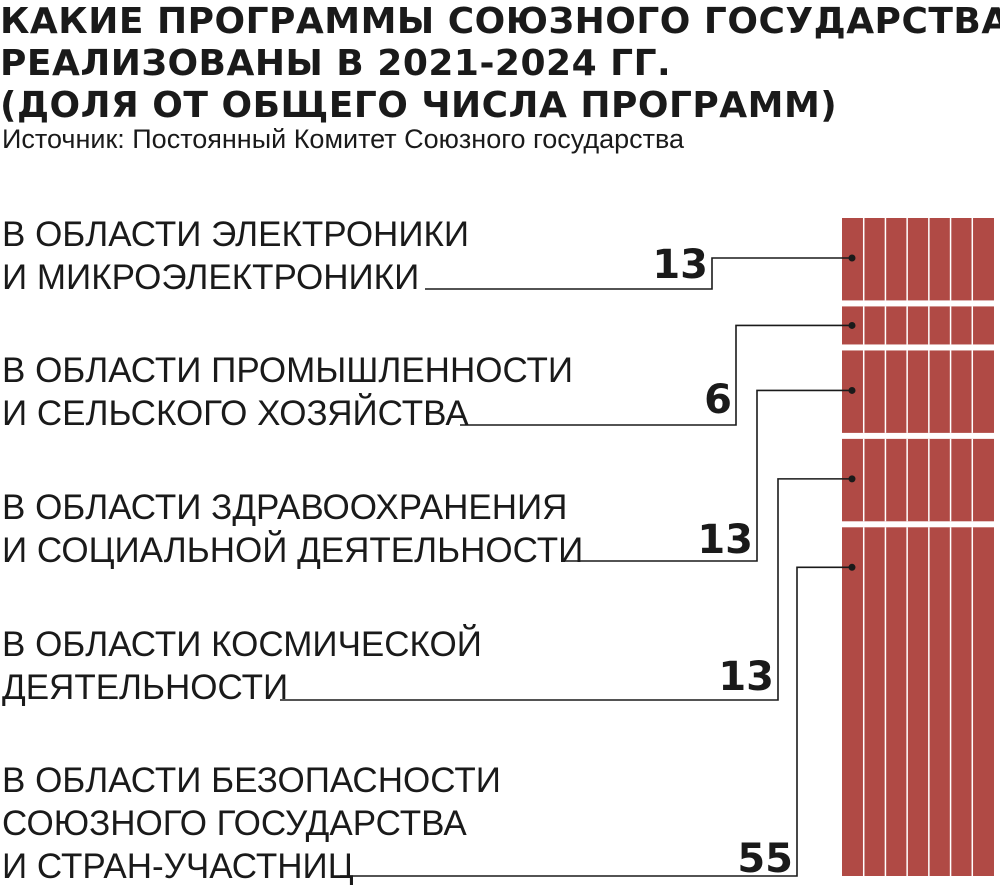 The image size is (1000, 890). I want to click on category-label-space-line-1: В ОБЛАСТИ КОСМИЧЕСКОЙ, so click(242, 644).